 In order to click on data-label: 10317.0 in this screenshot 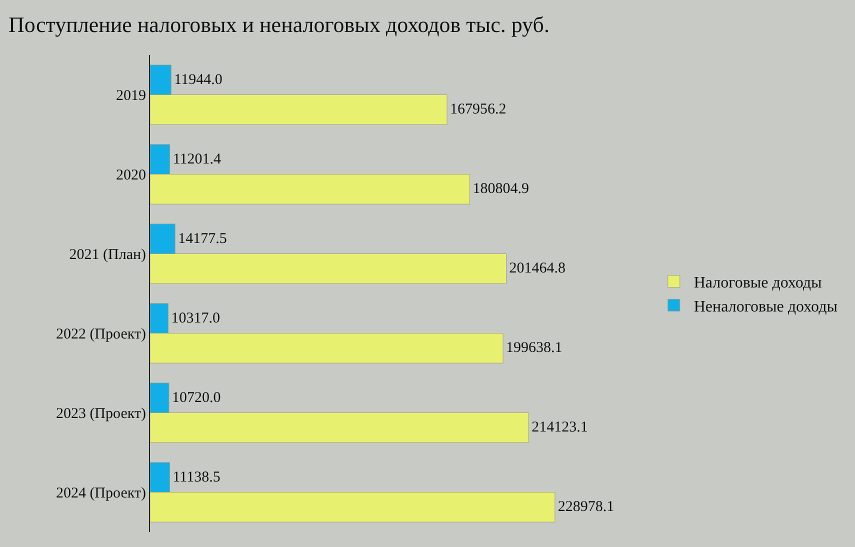, I will do `click(195, 318)`.